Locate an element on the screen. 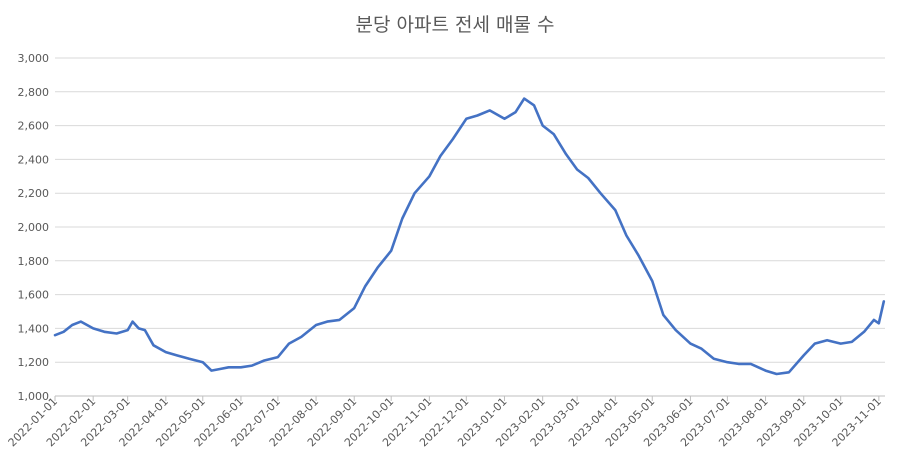 The width and height of the screenshot is (910, 466). y-tick-label: 2,800 is located at coordinates (34, 92).